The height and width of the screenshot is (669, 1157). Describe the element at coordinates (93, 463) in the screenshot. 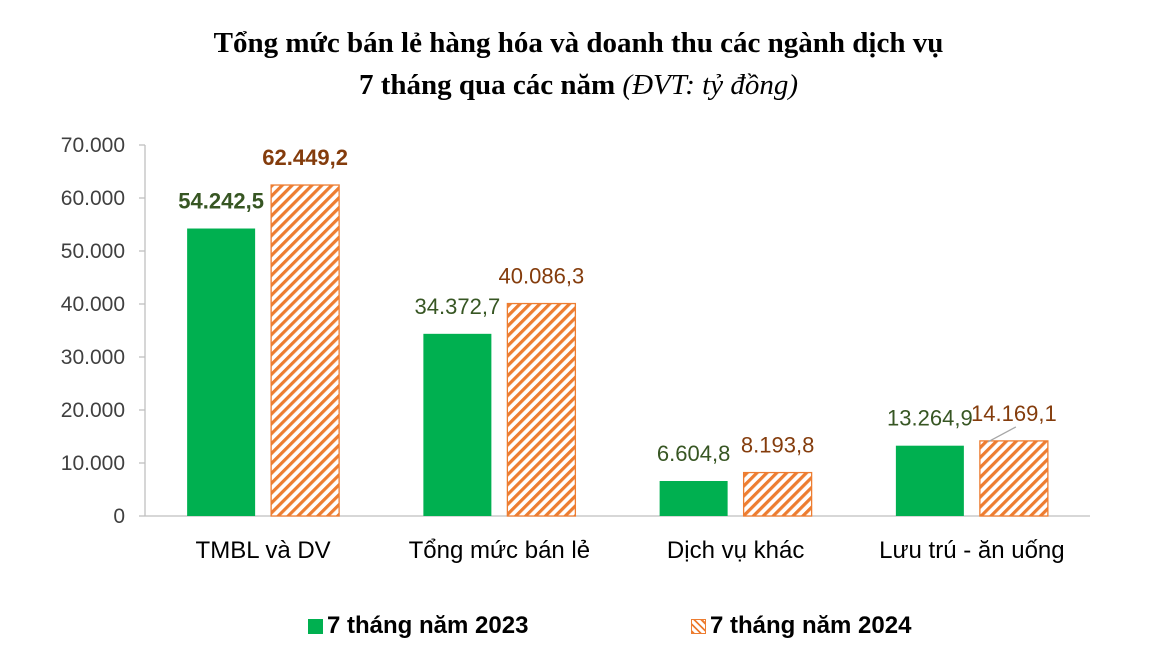

I see `y-tick-label: 10.000` at that location.